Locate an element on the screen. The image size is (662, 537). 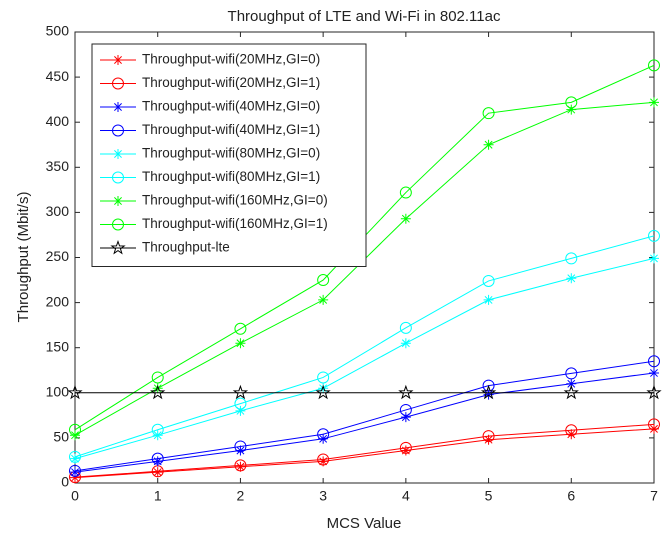
x-tick-label: 4 is located at coordinates (406, 496).